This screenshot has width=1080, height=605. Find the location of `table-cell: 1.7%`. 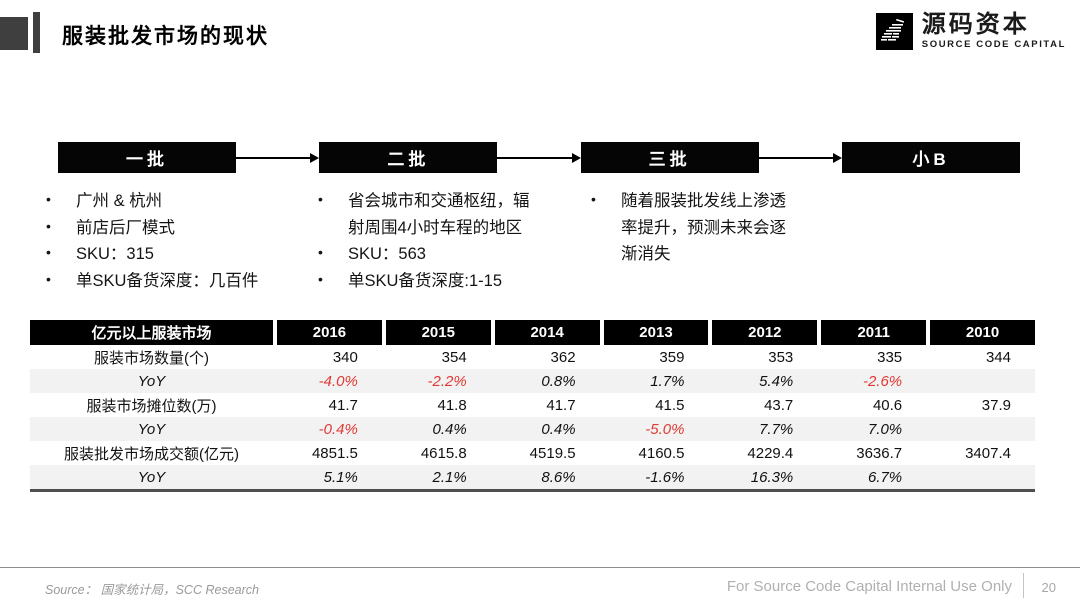

table-cell: 1.7% is located at coordinates (667, 381).